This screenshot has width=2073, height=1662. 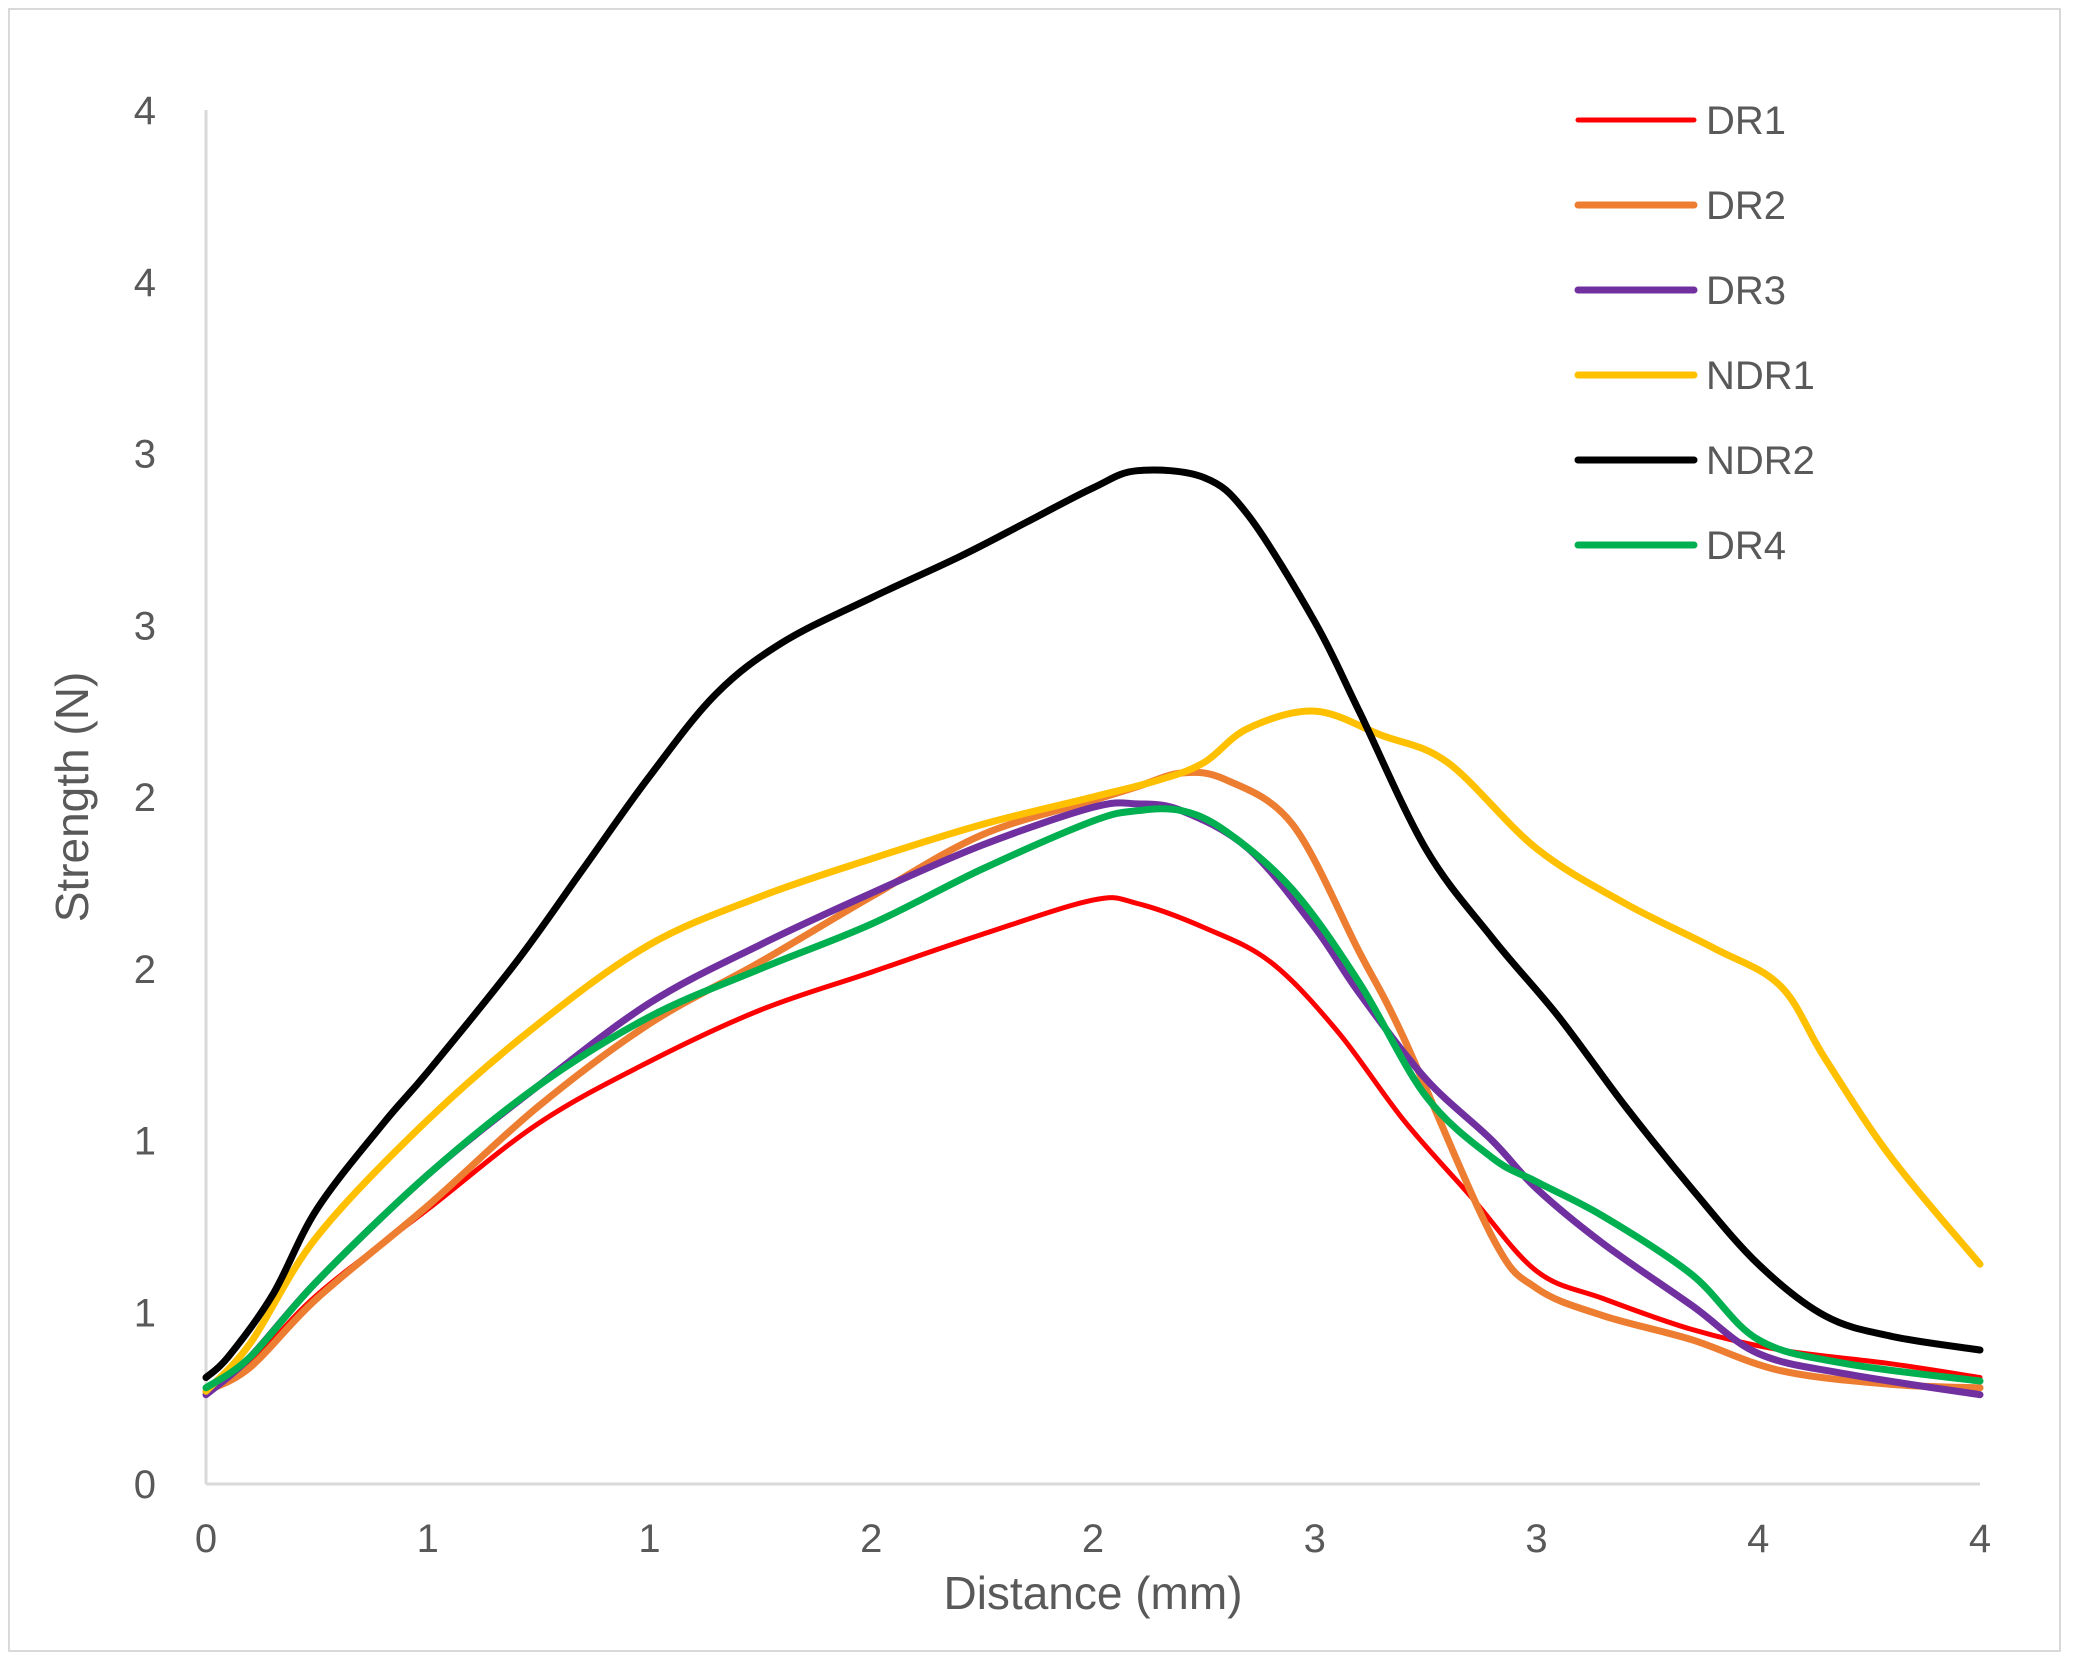 I want to click on legend-label-ndr1: NDR1, so click(x=1760, y=376).